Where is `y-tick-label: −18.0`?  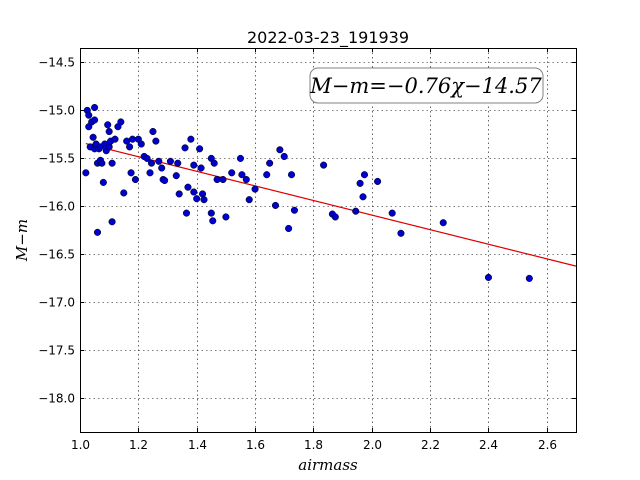
y-tick-label: −18.0 is located at coordinates (56, 399).